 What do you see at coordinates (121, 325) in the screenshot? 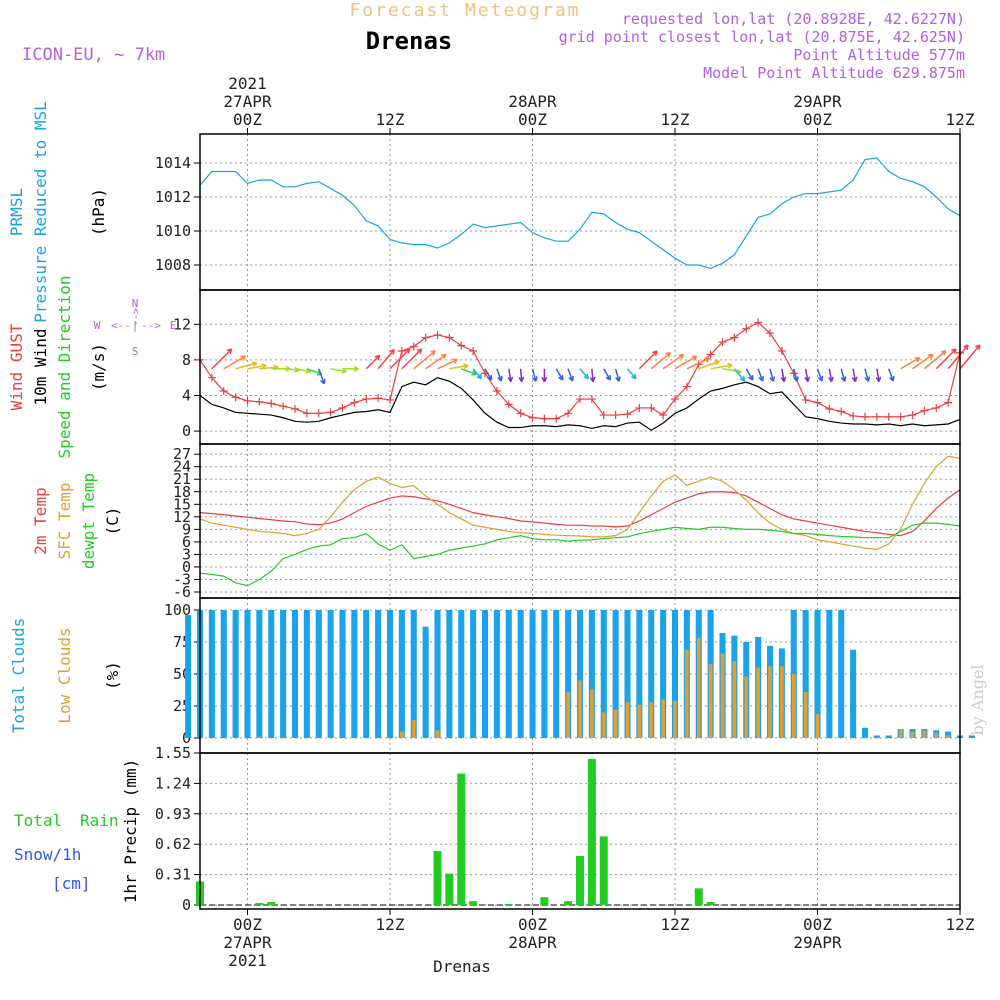
I see `compass-arrow-left: <--` at bounding box center [121, 325].